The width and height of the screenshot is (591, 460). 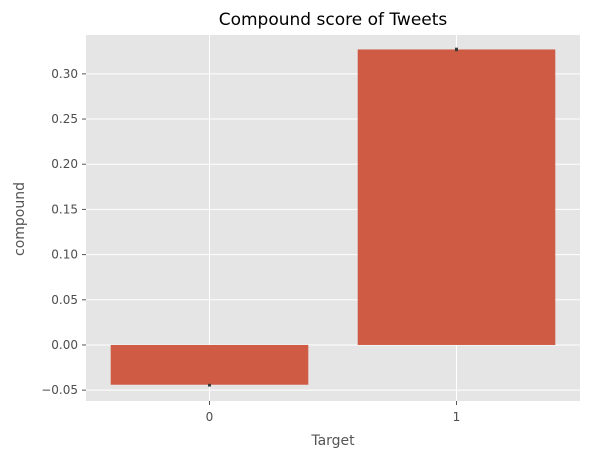 I want to click on x-axis-label: Target, so click(x=332, y=441).